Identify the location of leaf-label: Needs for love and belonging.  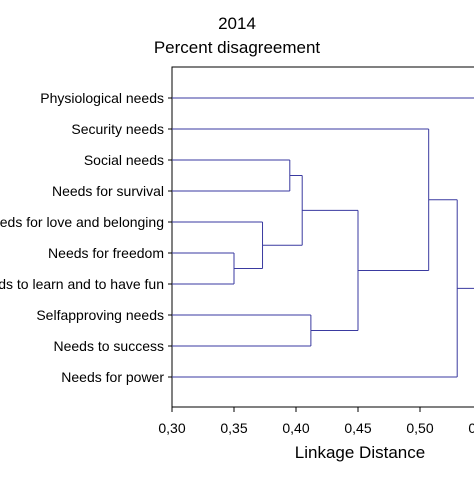
(82, 222).